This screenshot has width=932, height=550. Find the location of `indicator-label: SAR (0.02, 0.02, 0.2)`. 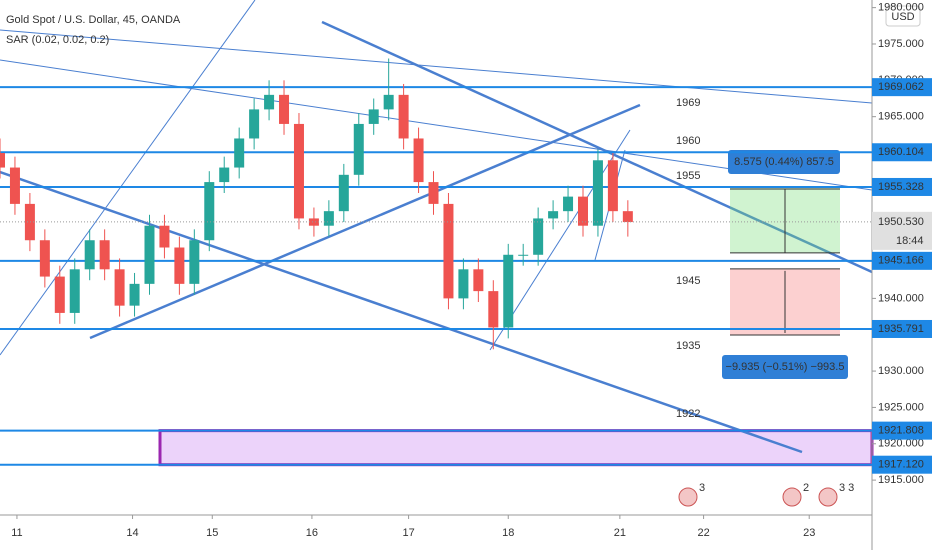

indicator-label: SAR (0.02, 0.02, 0.2) is located at coordinates (57, 40).